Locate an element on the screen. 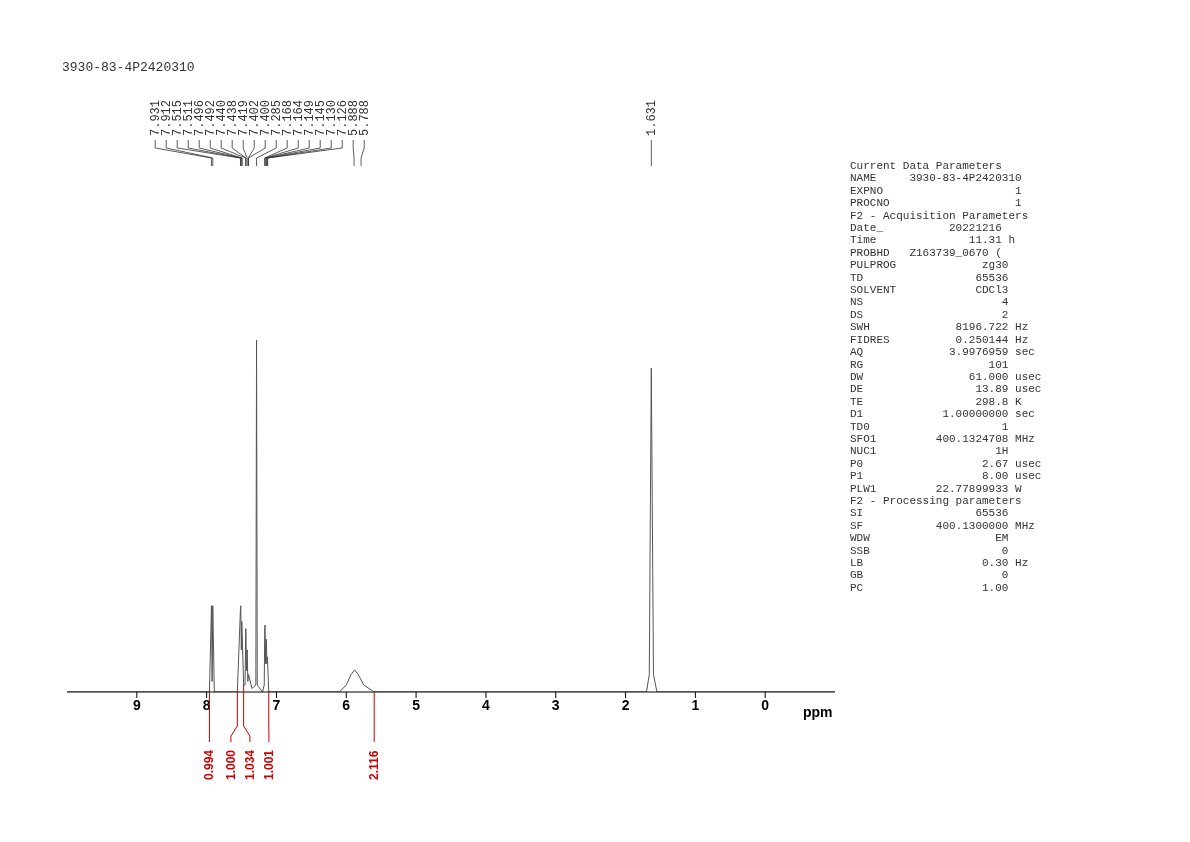 The width and height of the screenshot is (1190, 842). text: Current Data Parameters is located at coordinates (926, 166).